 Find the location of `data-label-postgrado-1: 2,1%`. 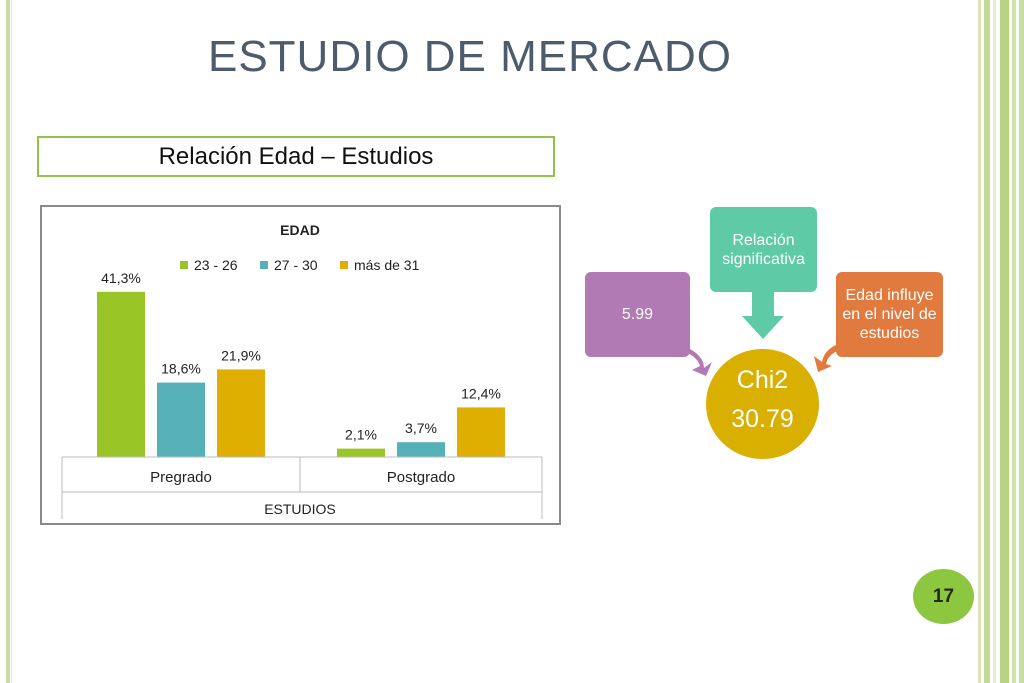

data-label-postgrado-1: 2,1% is located at coordinates (361, 435).